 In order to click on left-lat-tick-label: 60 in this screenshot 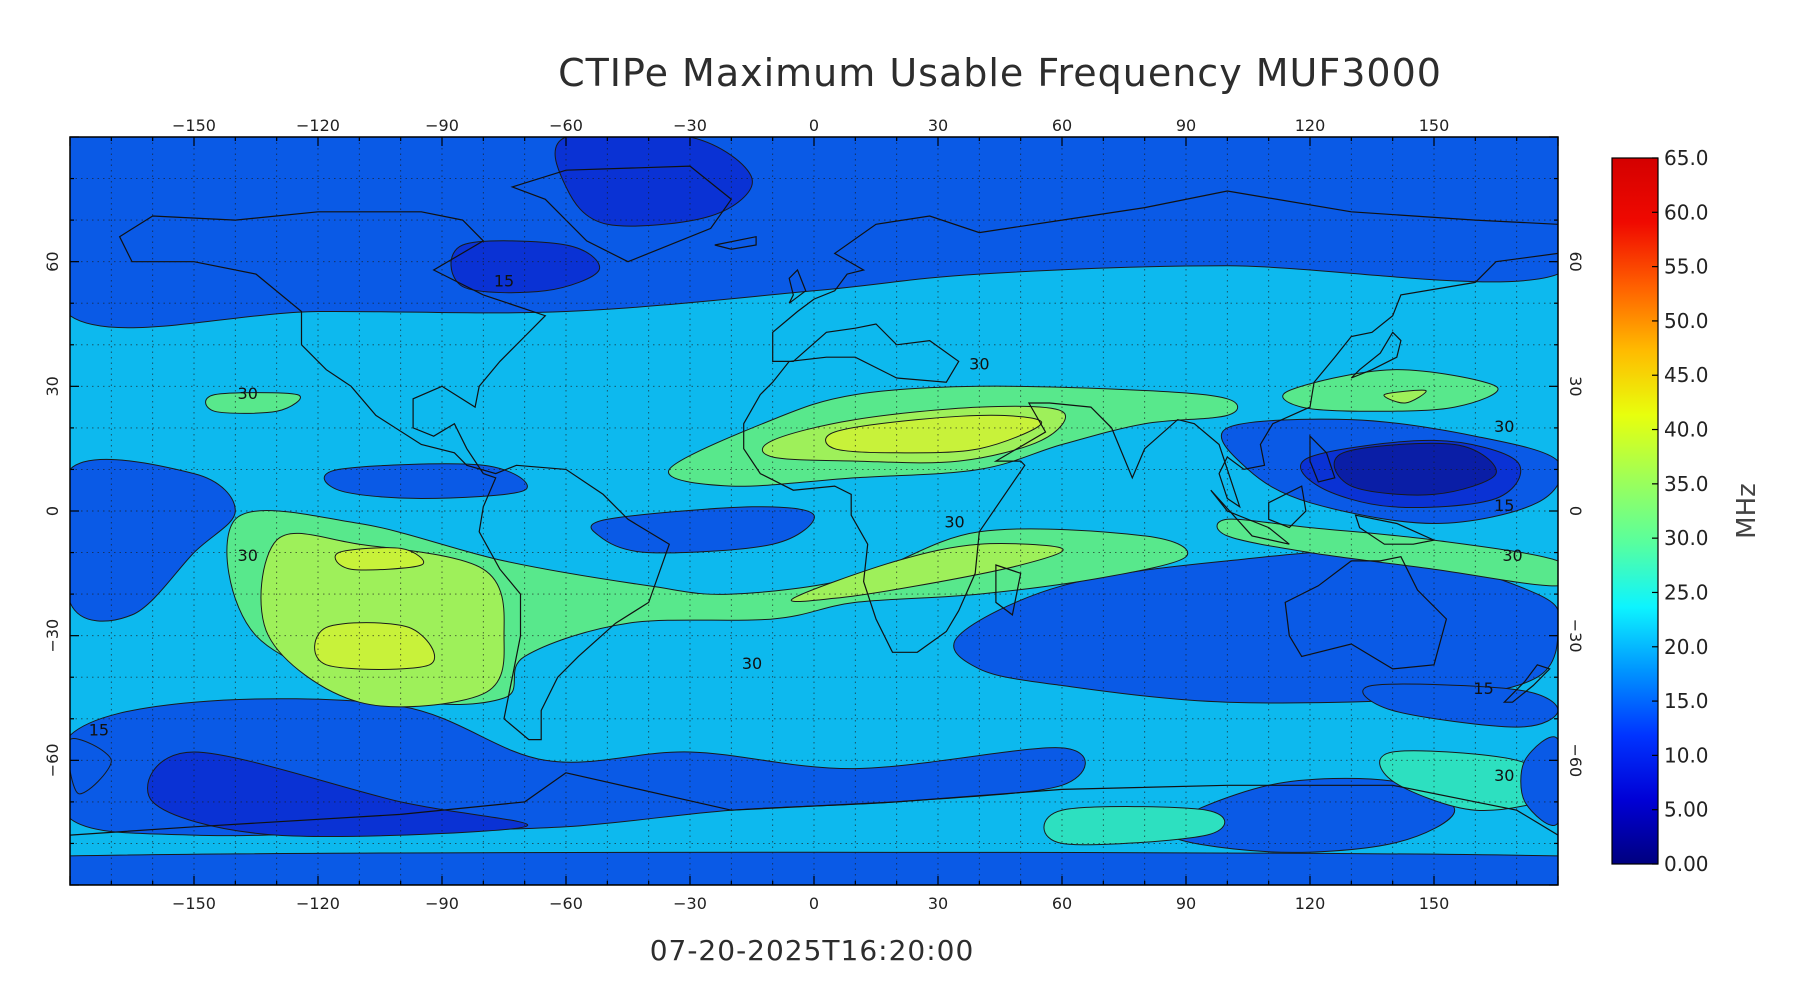, I will do `click(52, 261)`.